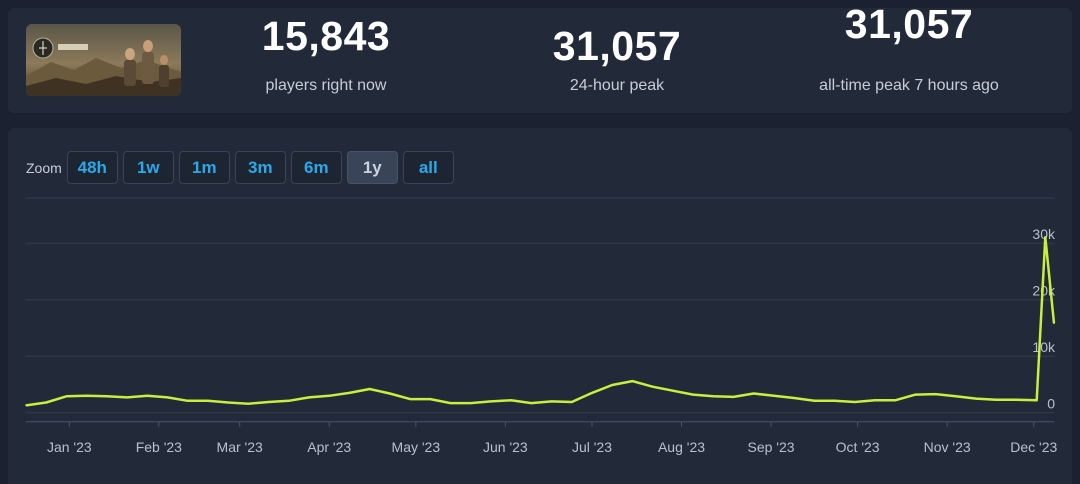  I want to click on x-tick-label: Dec '23, so click(1033, 447).